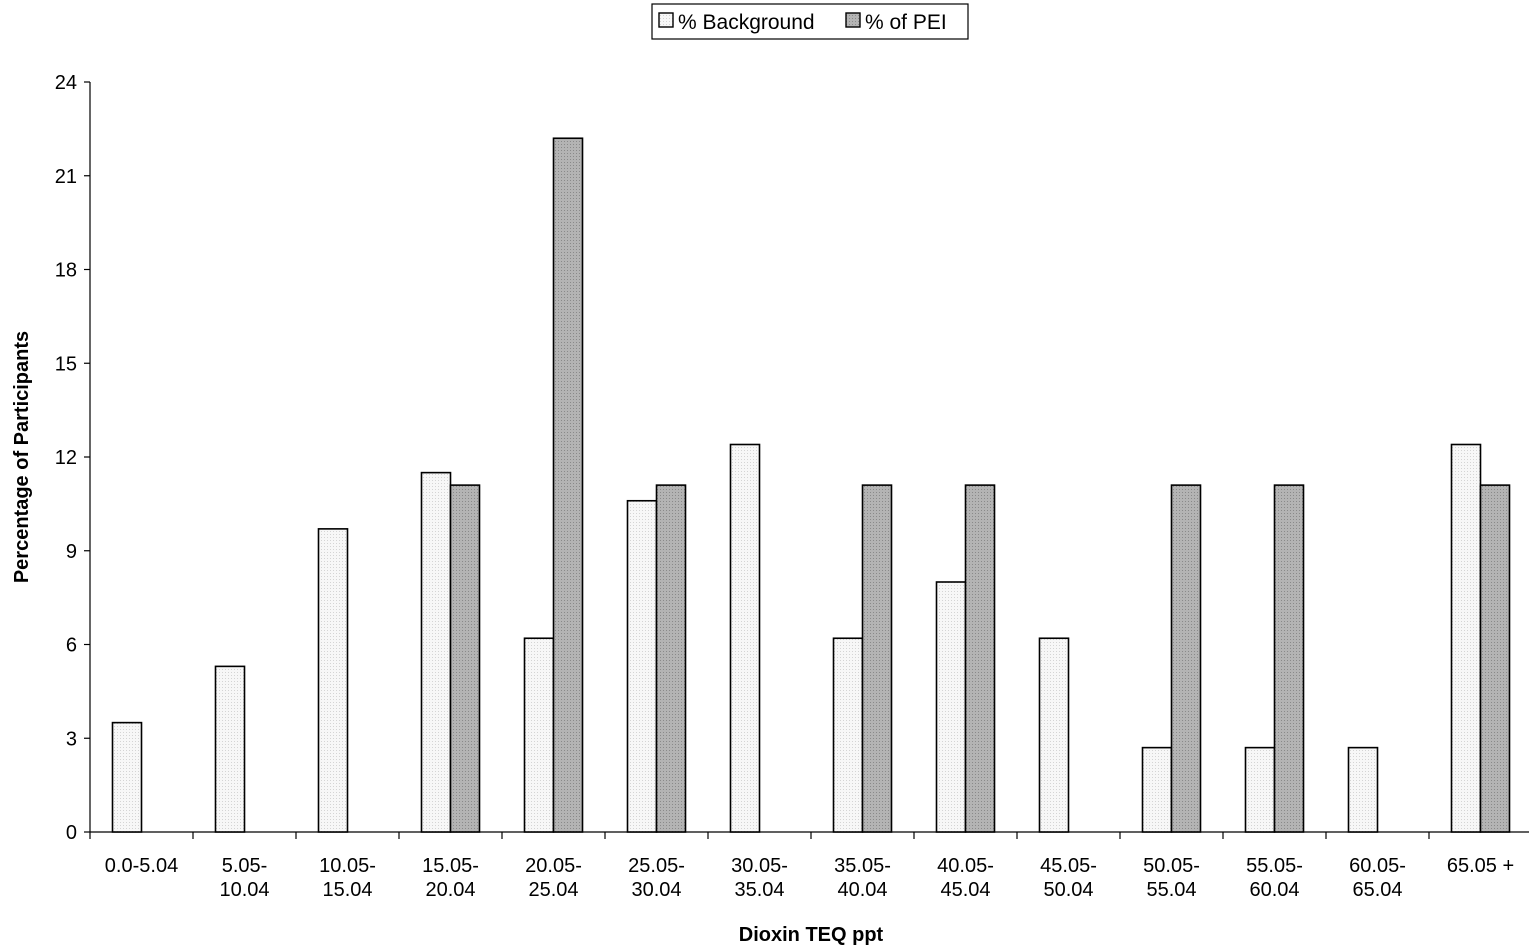  I want to click on x-axis-title: Dioxin TEQ ppt, so click(811, 935).